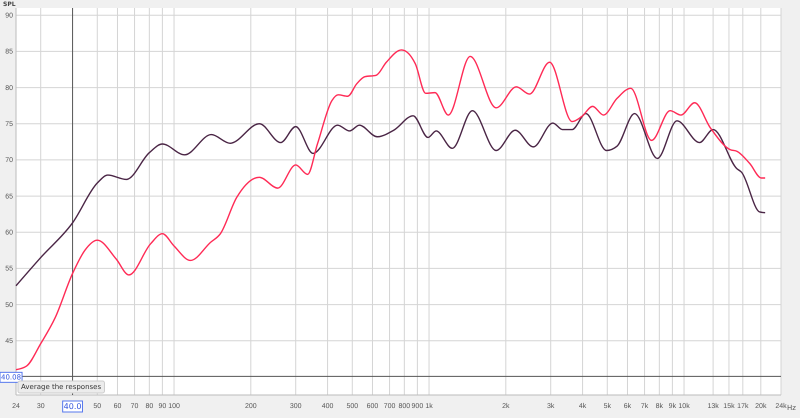 This screenshot has height=418, width=800. I want to click on ref-line-label: 40.0, so click(73, 406).